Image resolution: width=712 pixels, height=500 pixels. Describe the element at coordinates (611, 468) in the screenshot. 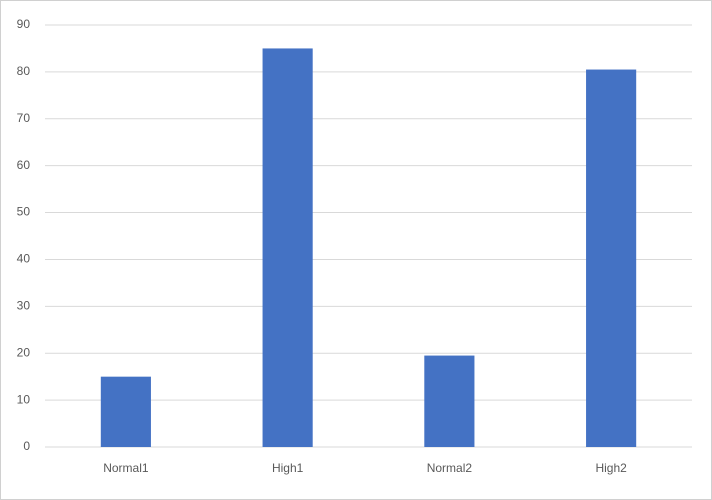

I see `x-tick-label: High2` at that location.